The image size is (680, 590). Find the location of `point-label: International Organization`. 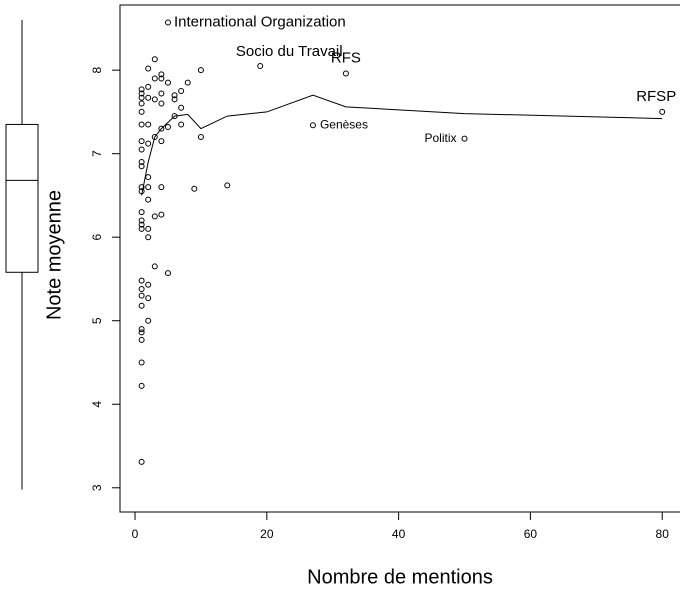

point-label: International Organization is located at coordinates (260, 22).